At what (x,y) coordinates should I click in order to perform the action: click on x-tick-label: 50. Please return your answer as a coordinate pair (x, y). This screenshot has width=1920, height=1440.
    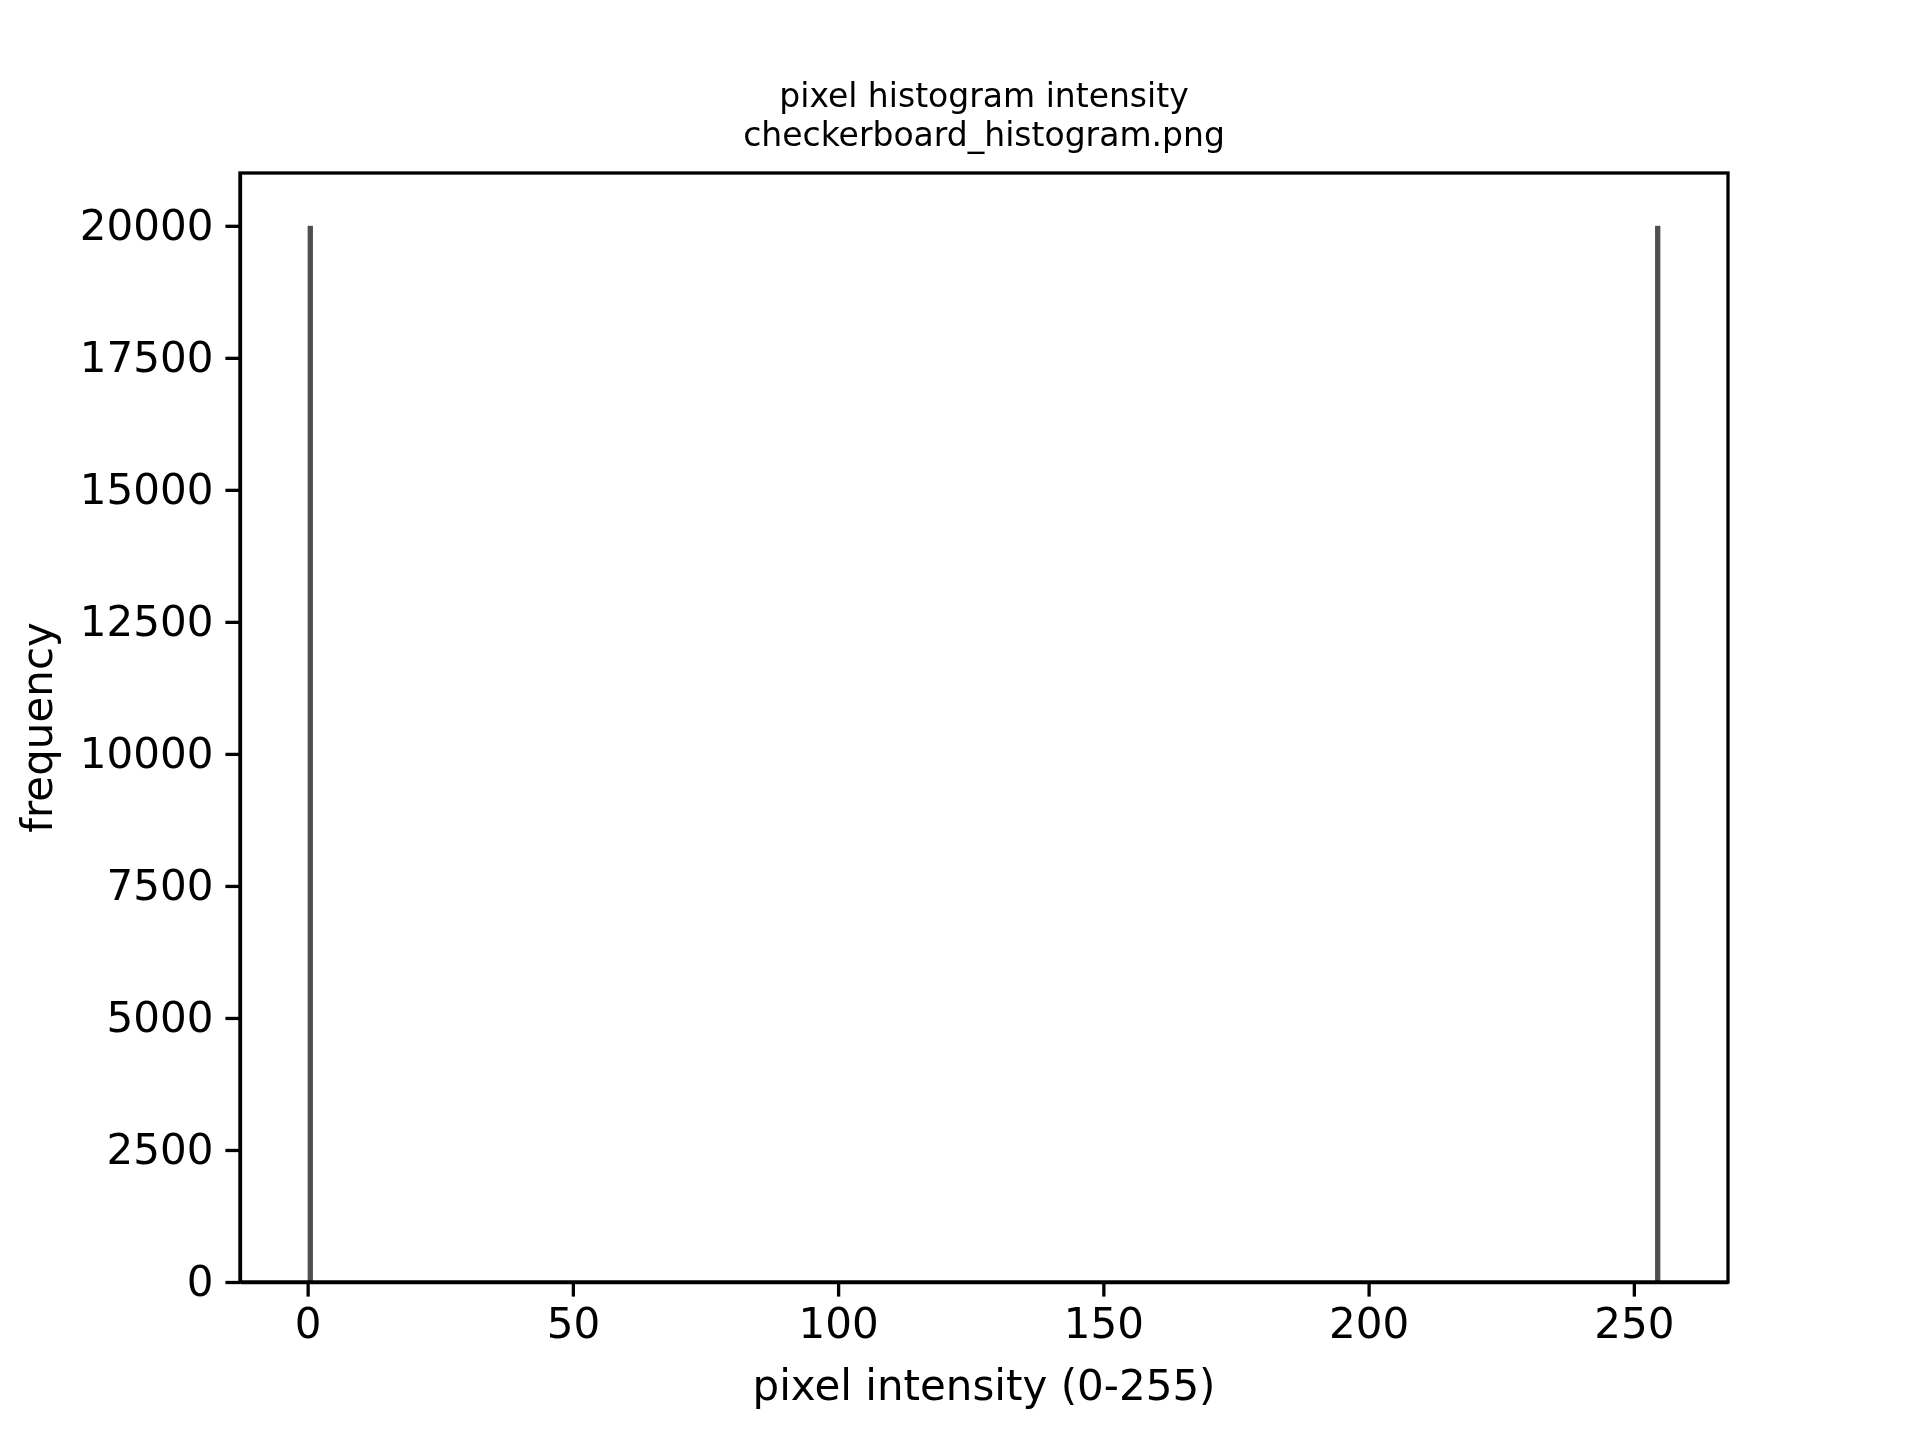
    Looking at the image, I should click on (573, 1324).